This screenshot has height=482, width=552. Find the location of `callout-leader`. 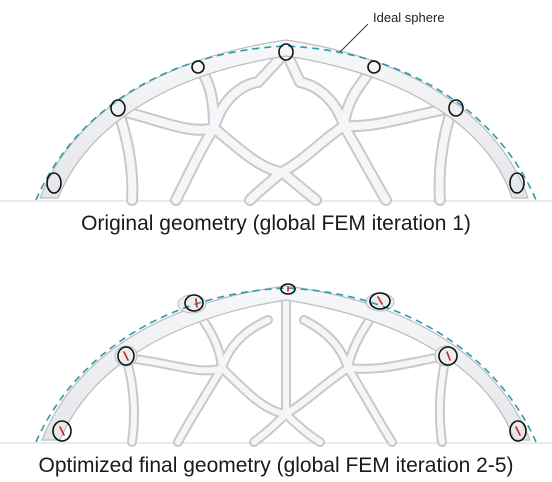

callout-leader is located at coordinates (354, 38).